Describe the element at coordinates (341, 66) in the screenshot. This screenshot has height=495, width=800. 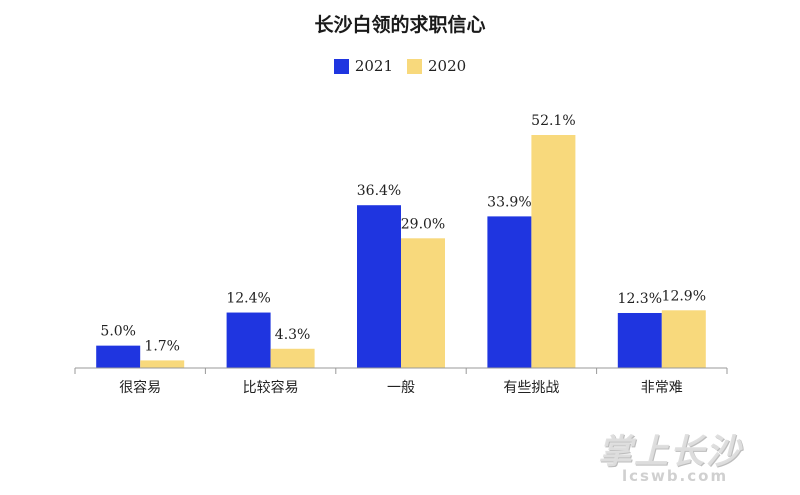
I see `legend-swatch-2021` at that location.